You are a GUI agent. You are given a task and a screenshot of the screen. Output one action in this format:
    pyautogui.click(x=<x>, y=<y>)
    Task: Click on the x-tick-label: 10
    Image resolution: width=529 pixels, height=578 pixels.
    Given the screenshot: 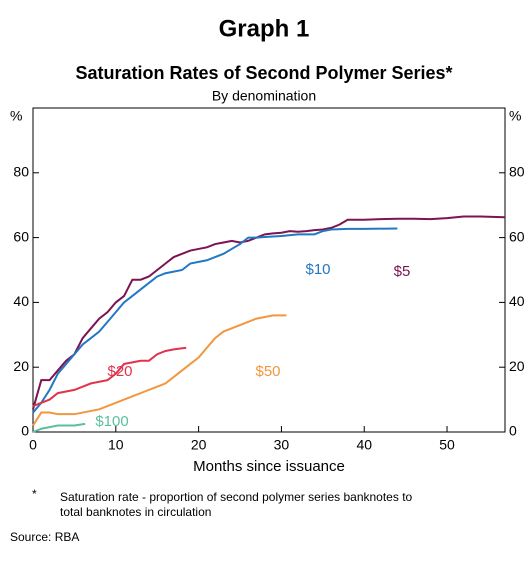 What is the action you would take?
    pyautogui.click(x=116, y=445)
    